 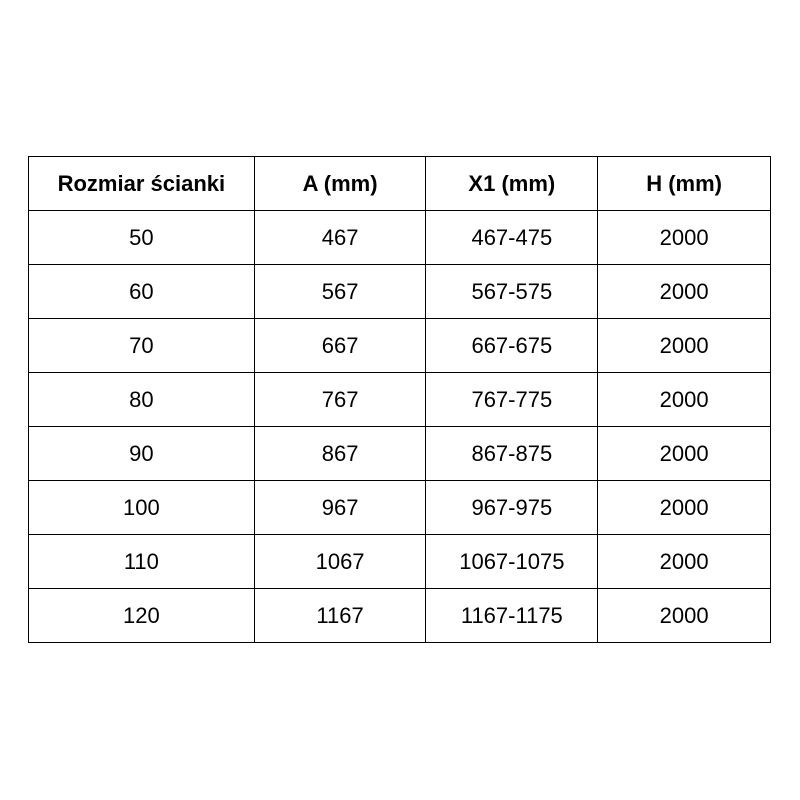 What do you see at coordinates (512, 615) in the screenshot?
I see `table-cell: 1167-1175` at bounding box center [512, 615].